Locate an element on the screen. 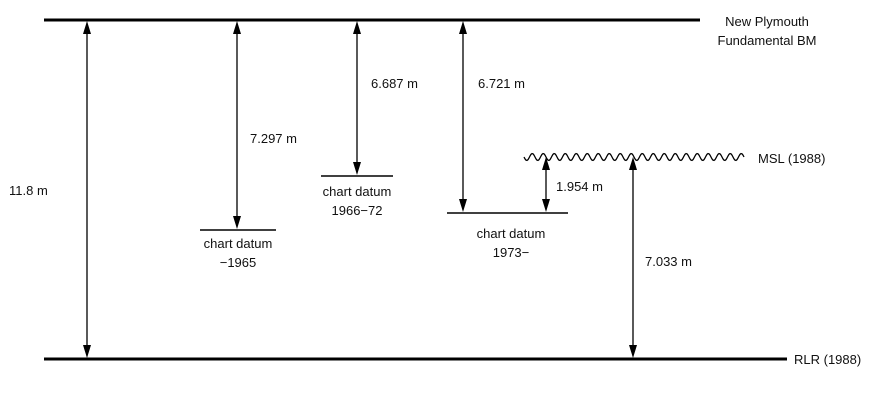  arrow-bm-to-rlr is located at coordinates (87, 189).